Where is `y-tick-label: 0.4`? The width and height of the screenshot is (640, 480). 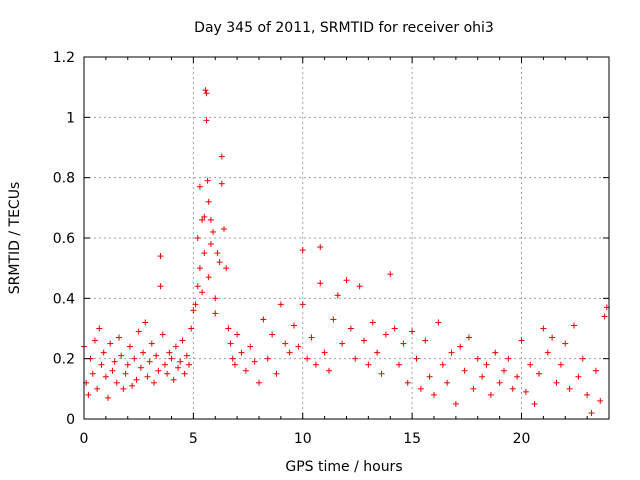 y-tick-label: 0.4 is located at coordinates (64, 299).